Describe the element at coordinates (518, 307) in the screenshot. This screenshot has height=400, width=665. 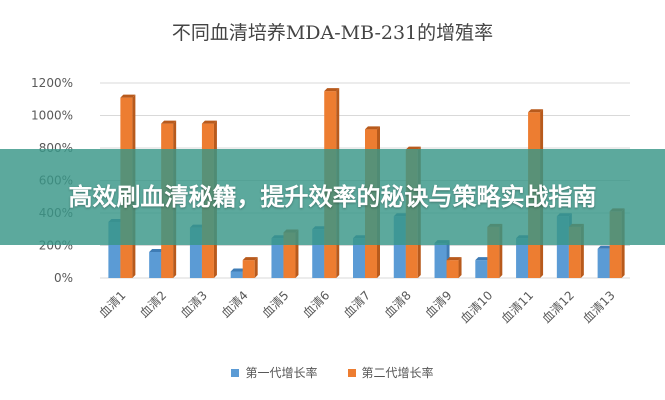
I see `x-tick-label: 血清11` at that location.